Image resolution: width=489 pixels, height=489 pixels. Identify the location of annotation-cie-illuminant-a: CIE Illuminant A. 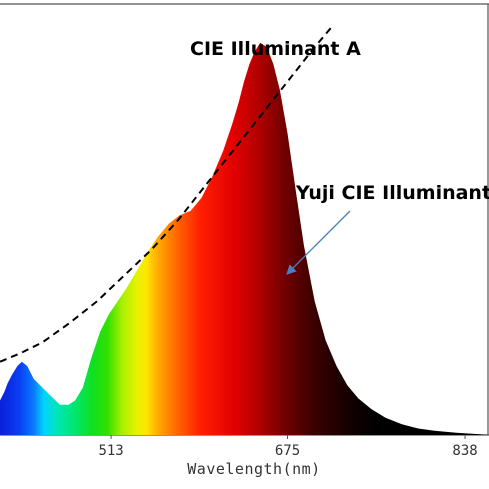
(275, 49).